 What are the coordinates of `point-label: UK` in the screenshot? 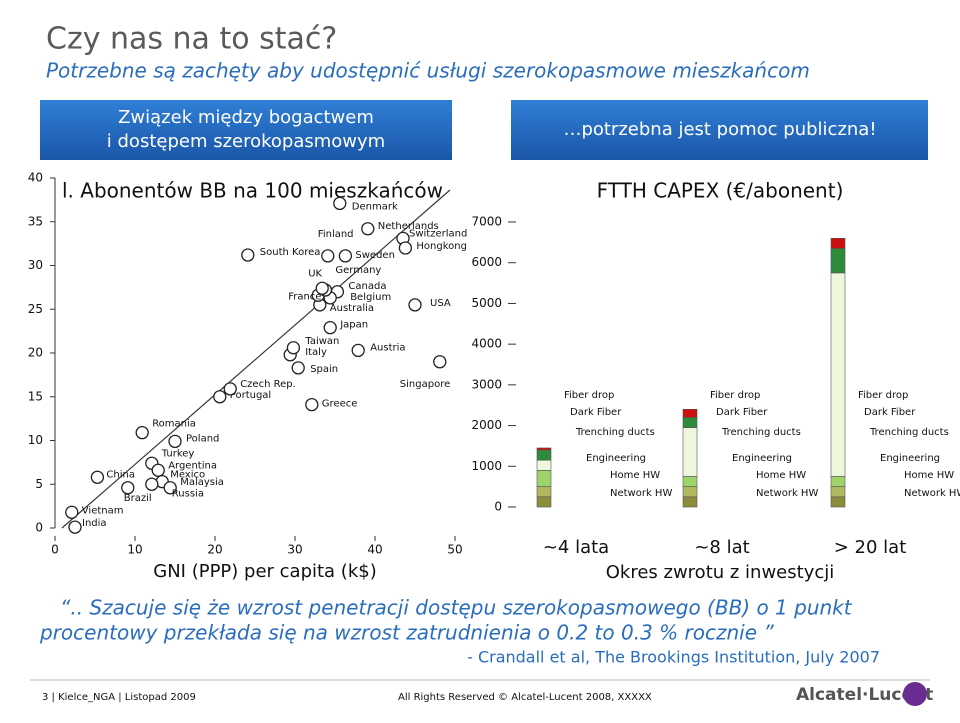 It's located at (315, 273).